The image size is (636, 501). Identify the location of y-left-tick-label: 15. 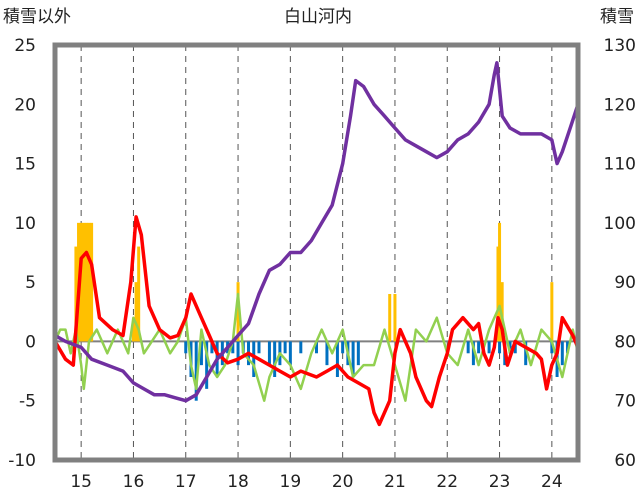
(25, 165).